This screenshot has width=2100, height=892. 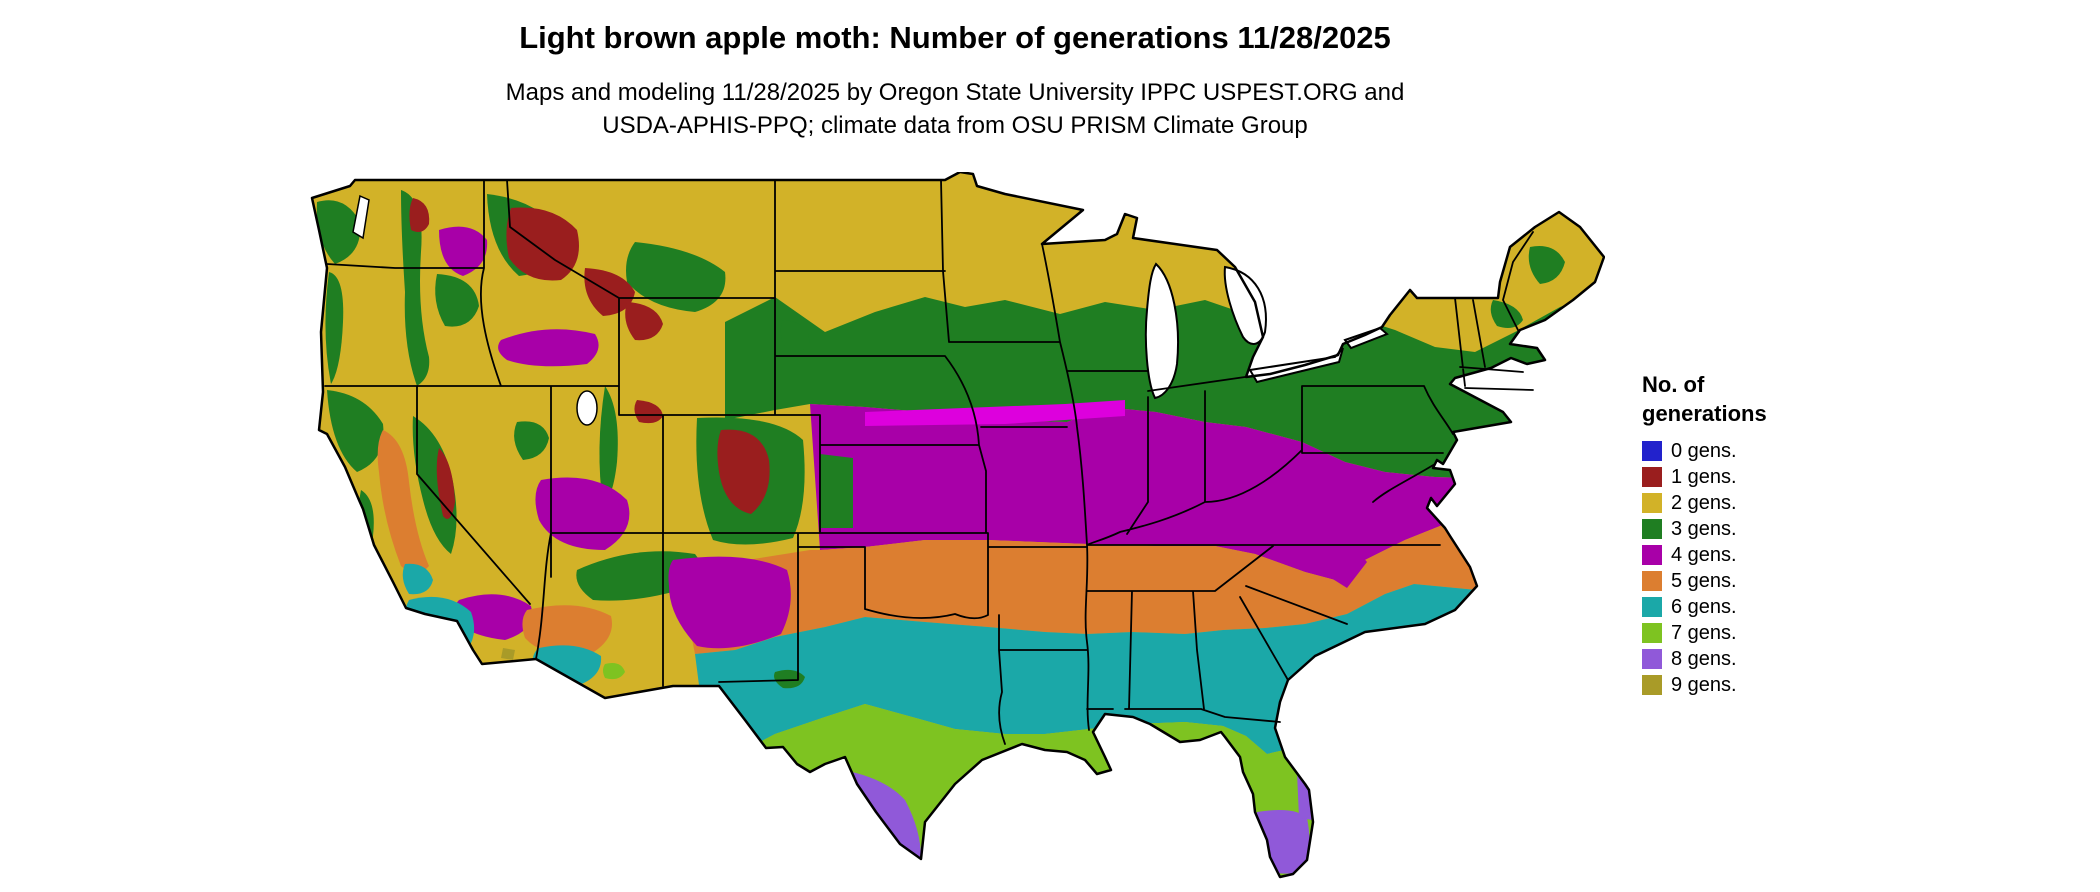 I want to click on legend-title-line-2: generations, so click(x=1704, y=413).